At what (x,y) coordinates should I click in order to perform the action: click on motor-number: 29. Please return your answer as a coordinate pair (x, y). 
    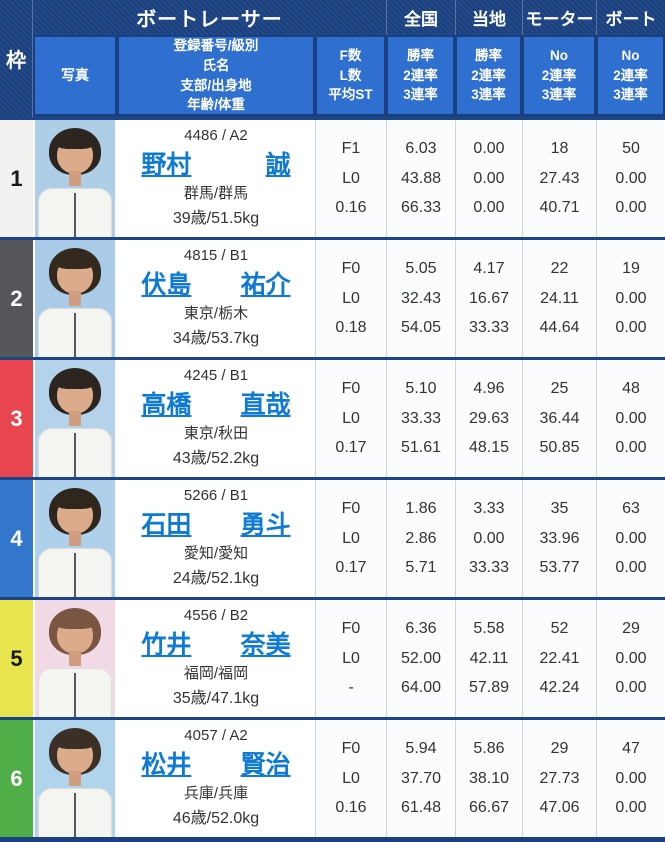
    Looking at the image, I should click on (559, 748).